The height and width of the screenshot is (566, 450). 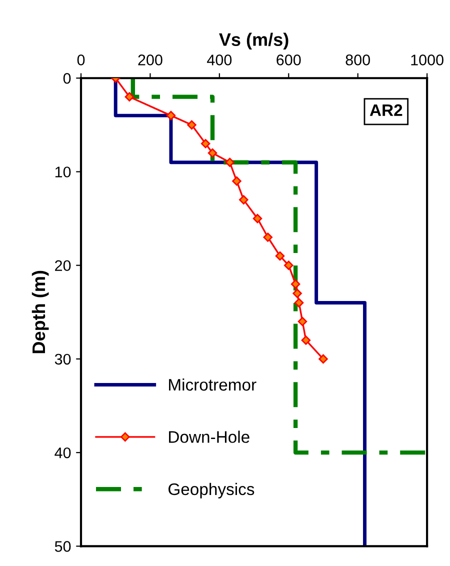 What do you see at coordinates (386, 110) in the screenshot?
I see `annotation: AR2` at bounding box center [386, 110].